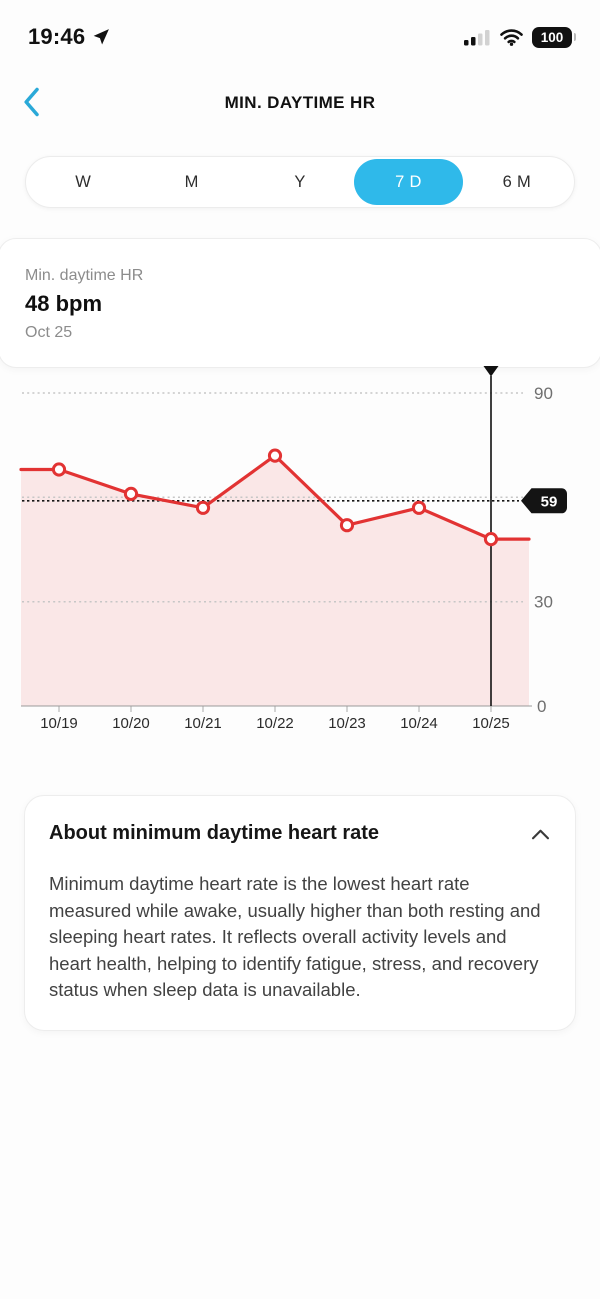  Describe the element at coordinates (214, 833) in the screenshot. I see `about-title: About minimum daytime heart rate` at that location.